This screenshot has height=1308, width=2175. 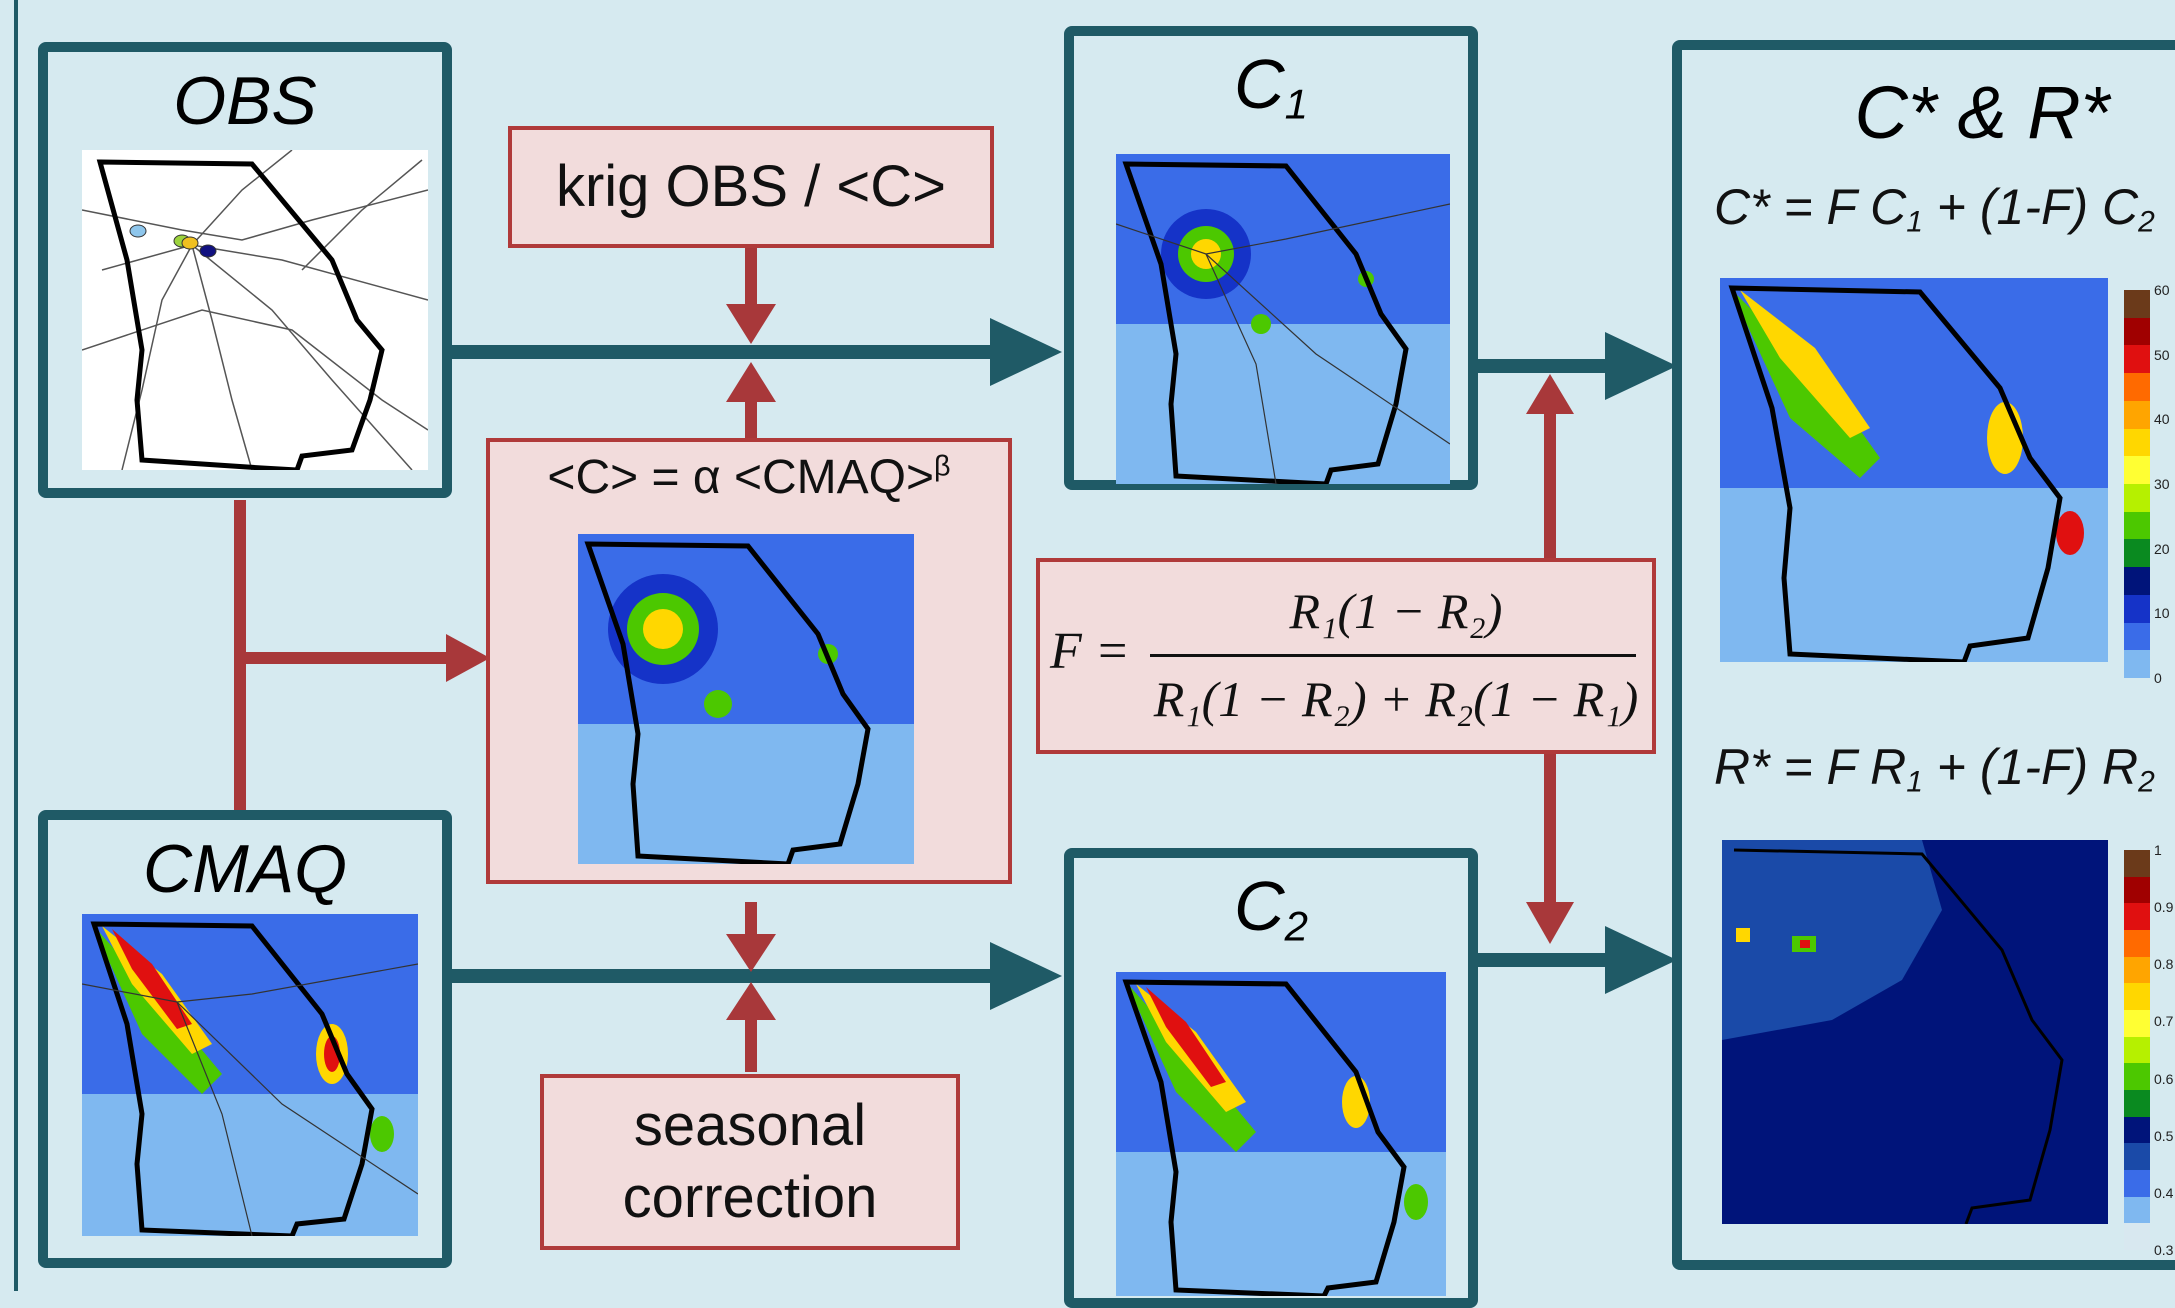 I want to click on cmaq-panel: CMAQ, so click(x=245, y=1039).